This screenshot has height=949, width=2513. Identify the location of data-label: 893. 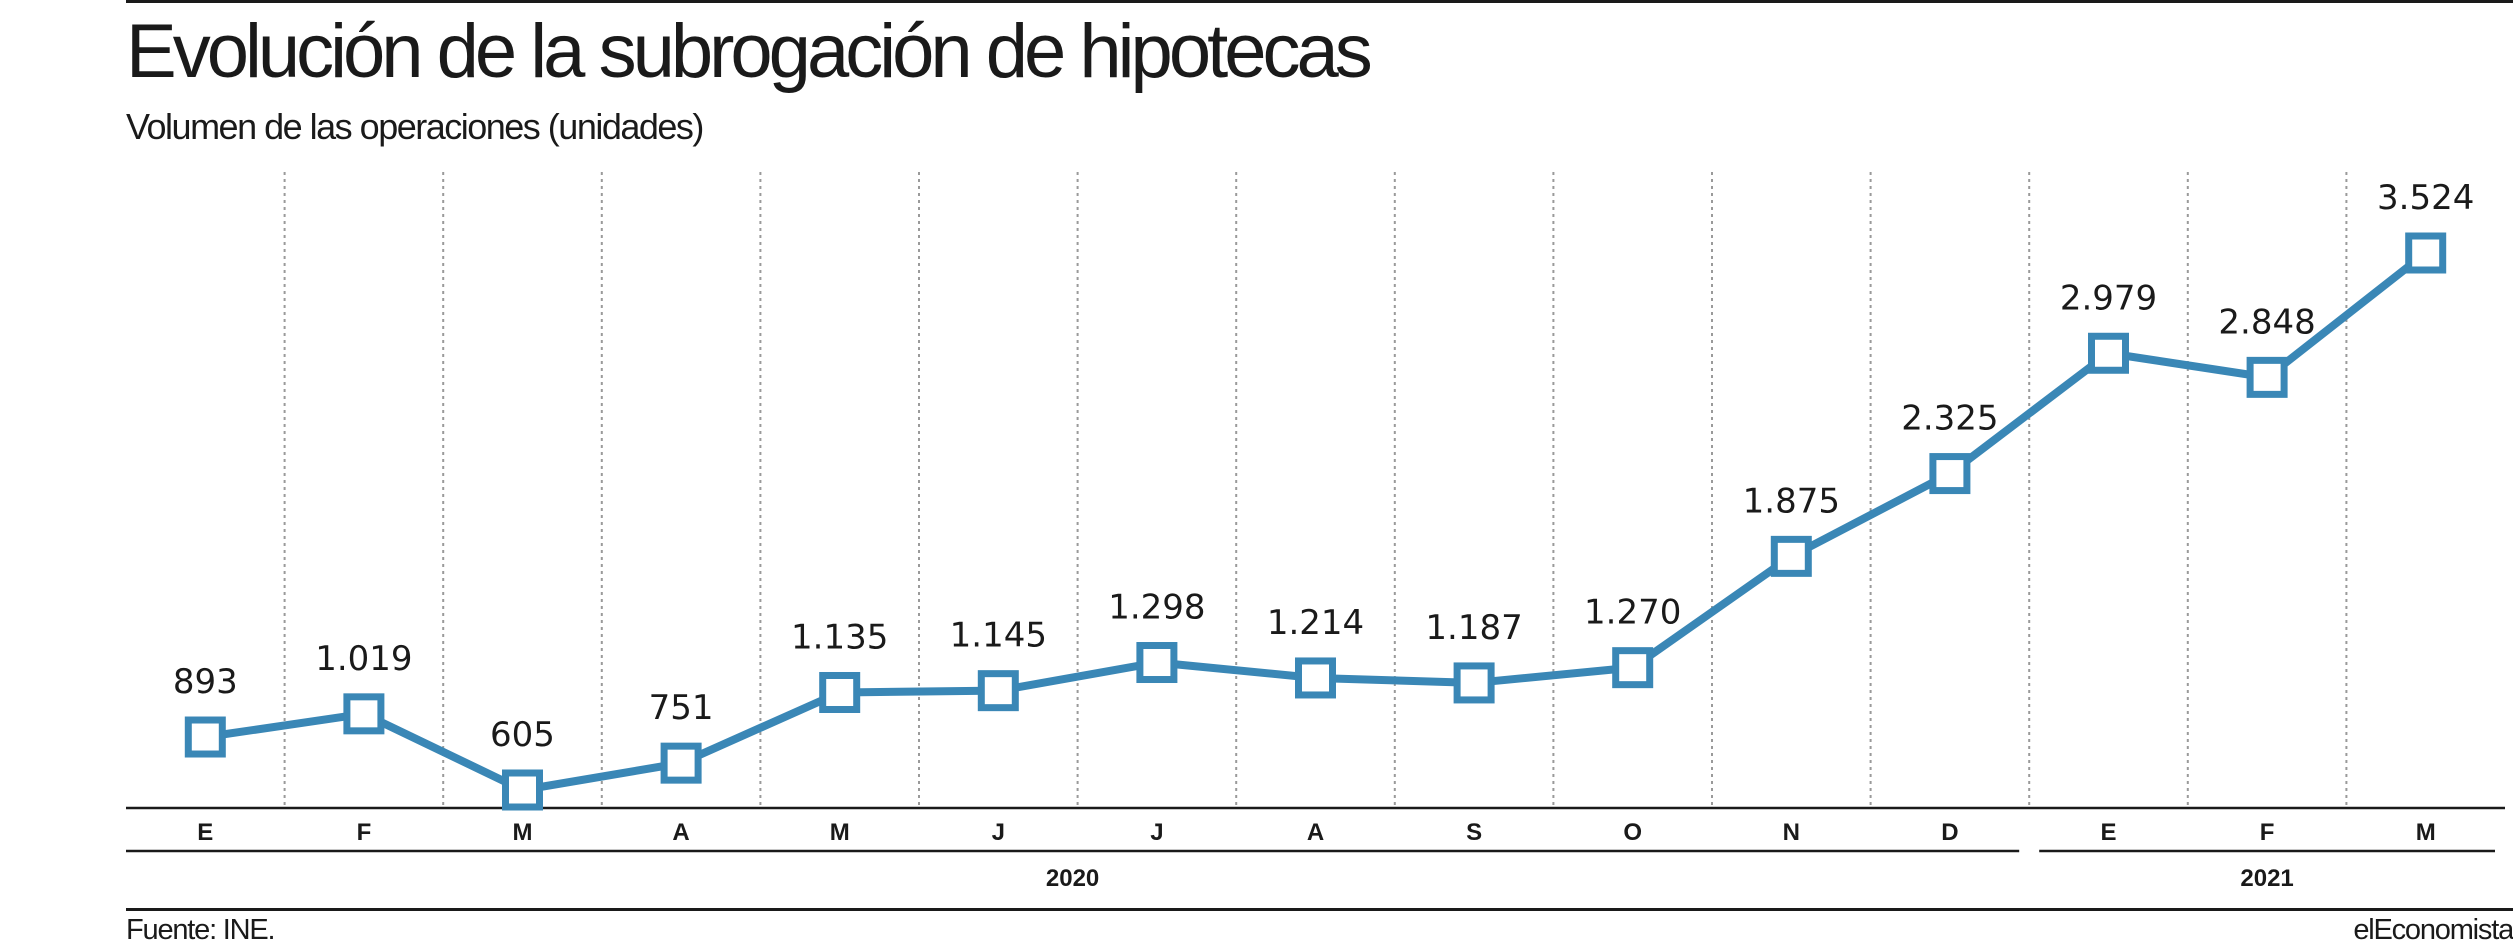
(205, 682).